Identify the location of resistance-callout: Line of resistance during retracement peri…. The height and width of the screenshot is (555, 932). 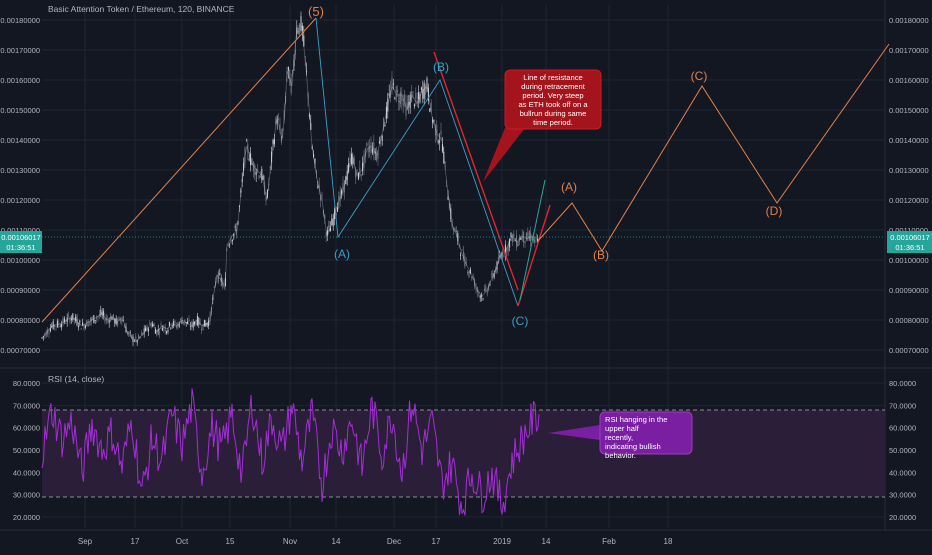
(542, 125).